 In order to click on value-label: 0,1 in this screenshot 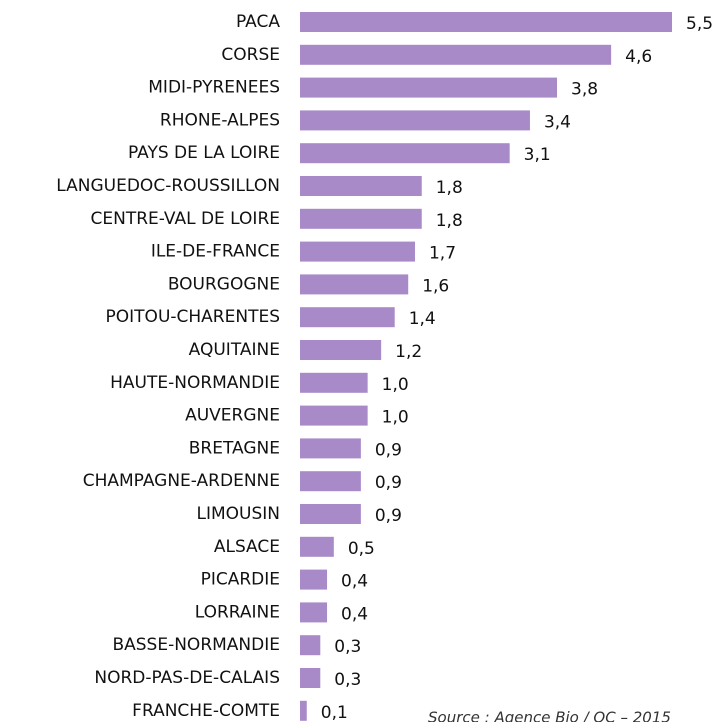, I will do `click(334, 712)`.